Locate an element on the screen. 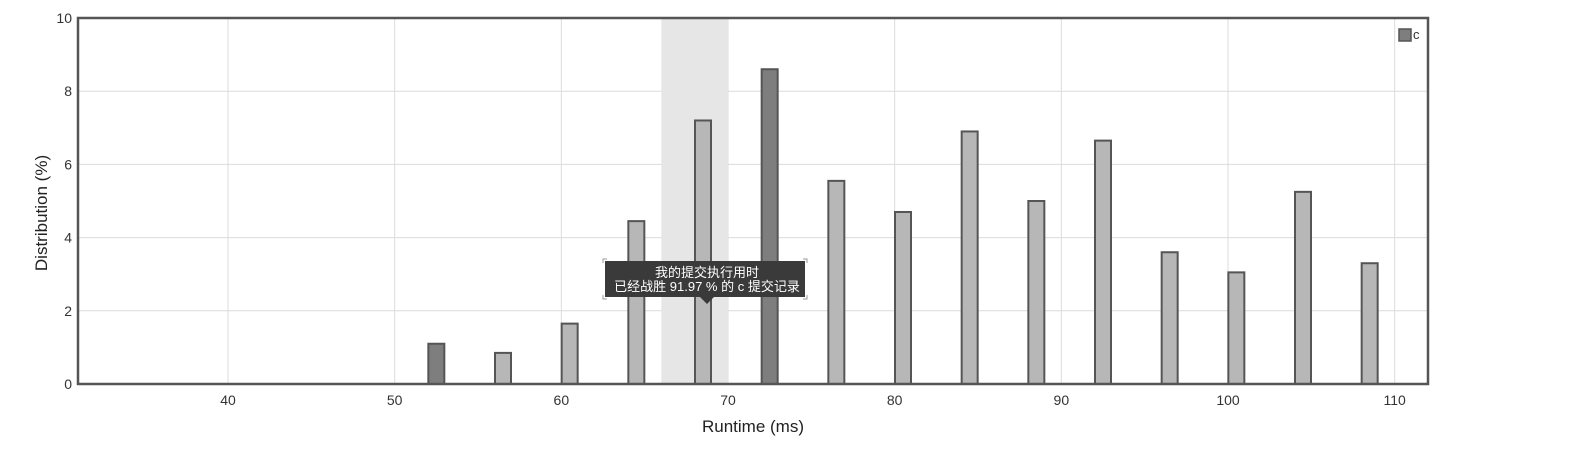 This screenshot has width=1581, height=456. x-tick-label: 110 is located at coordinates (1395, 400).